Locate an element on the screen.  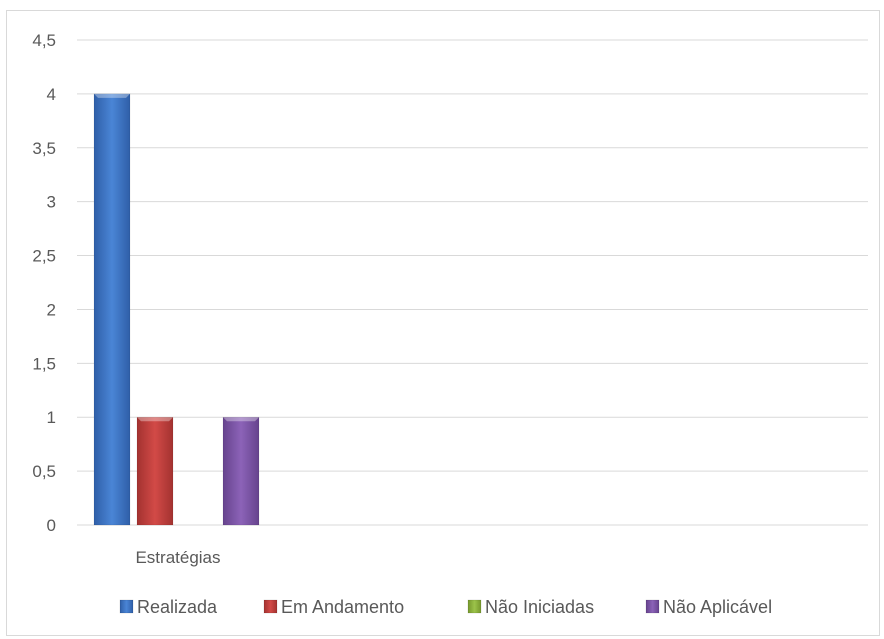
legend-label: Não Iniciadas is located at coordinates (539, 607).